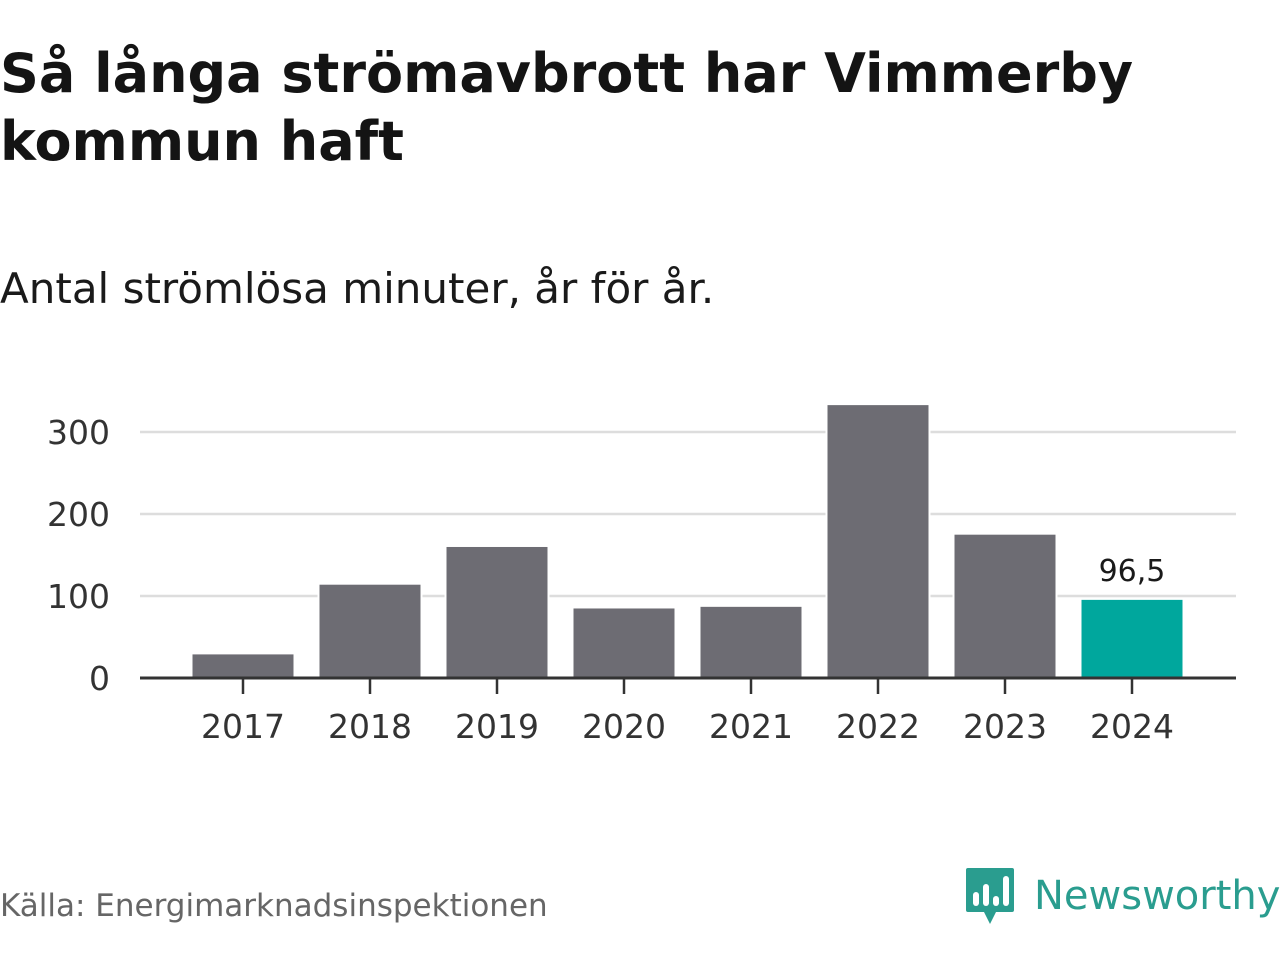  Describe the element at coordinates (751, 641) in the screenshot. I see `bar-2021` at that location.